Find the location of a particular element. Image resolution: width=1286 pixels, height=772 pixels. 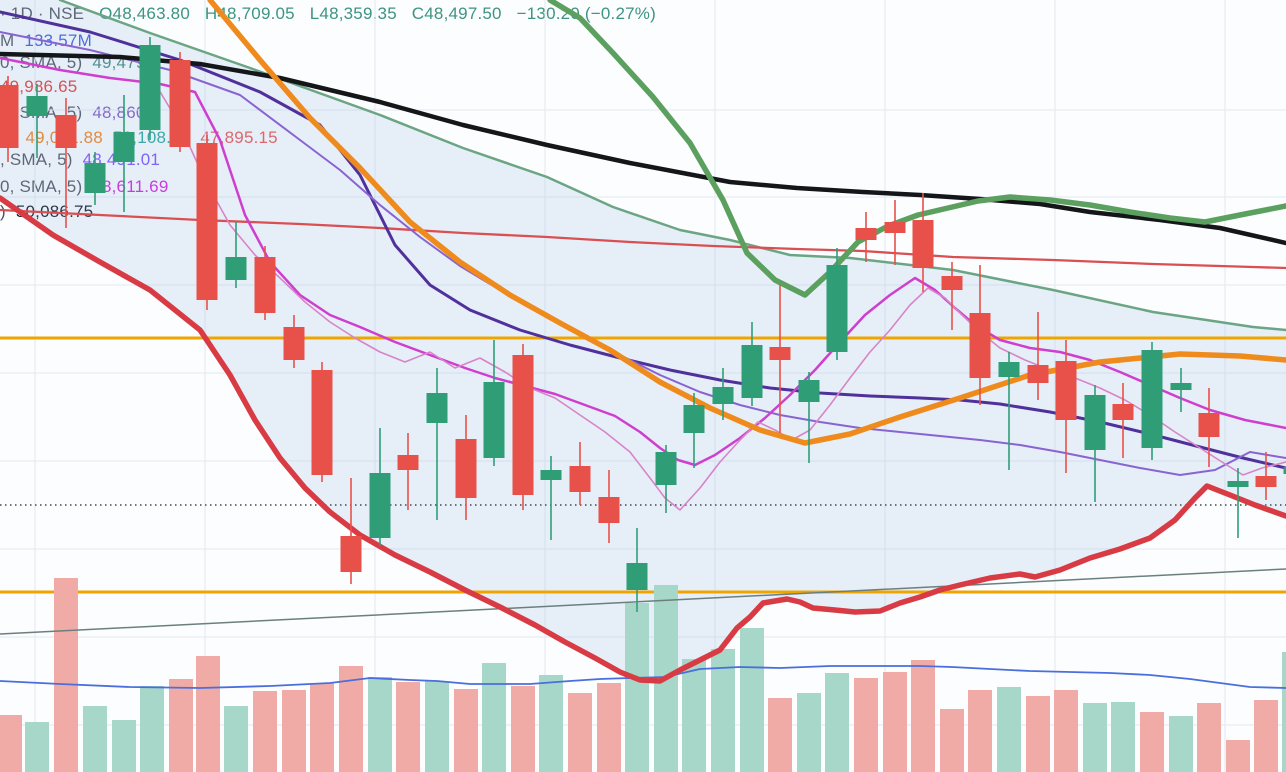

legend-text: 48,611.69 is located at coordinates (130, 186).